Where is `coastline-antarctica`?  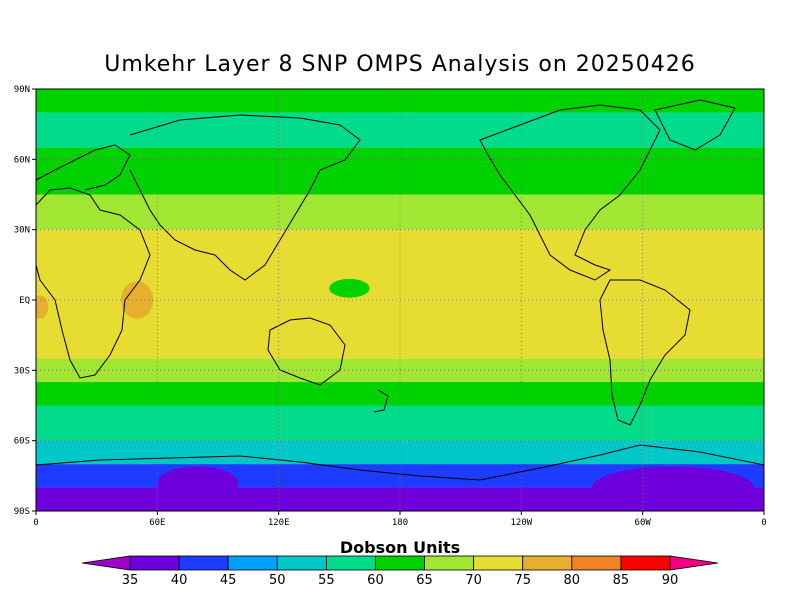 coastline-antarctica is located at coordinates (400, 462).